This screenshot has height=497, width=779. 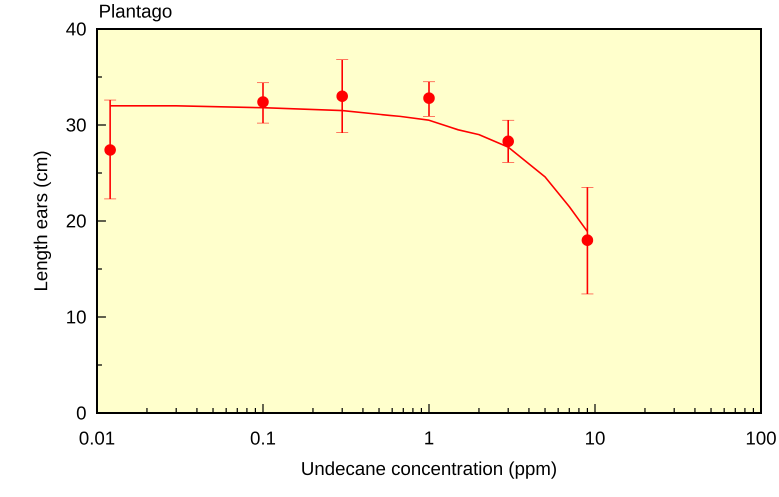 What do you see at coordinates (595, 438) in the screenshot?
I see `x-tick-label: 10` at bounding box center [595, 438].